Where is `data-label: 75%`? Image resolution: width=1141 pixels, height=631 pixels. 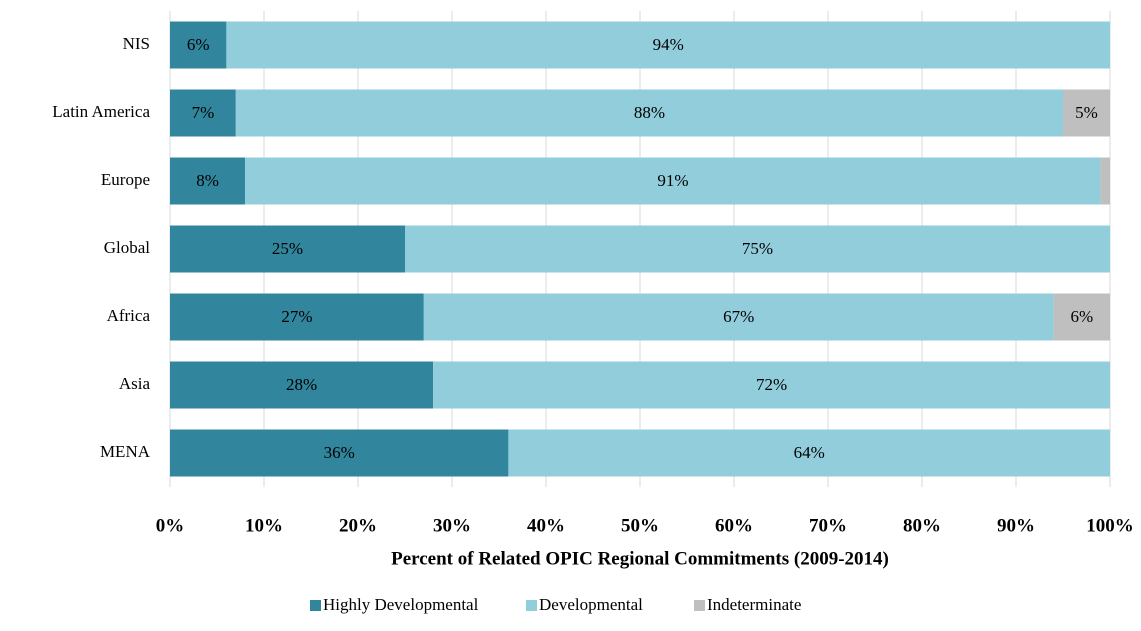
data-label: 75% is located at coordinates (757, 248).